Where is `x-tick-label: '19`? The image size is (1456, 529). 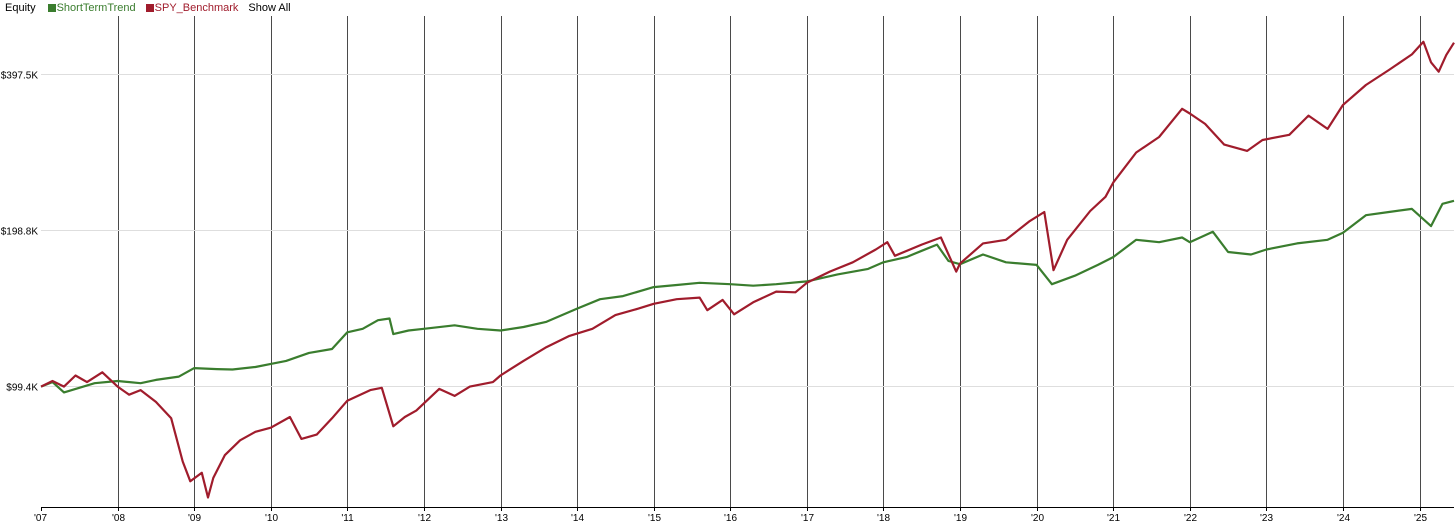
x-tick-label: '19 is located at coordinates (960, 518).